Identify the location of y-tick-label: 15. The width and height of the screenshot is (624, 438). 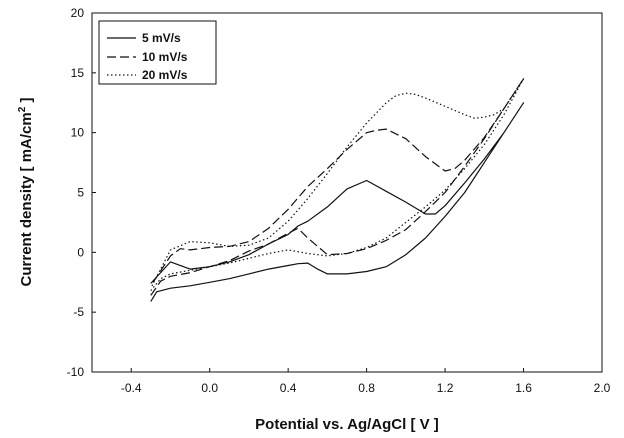
(78, 73).